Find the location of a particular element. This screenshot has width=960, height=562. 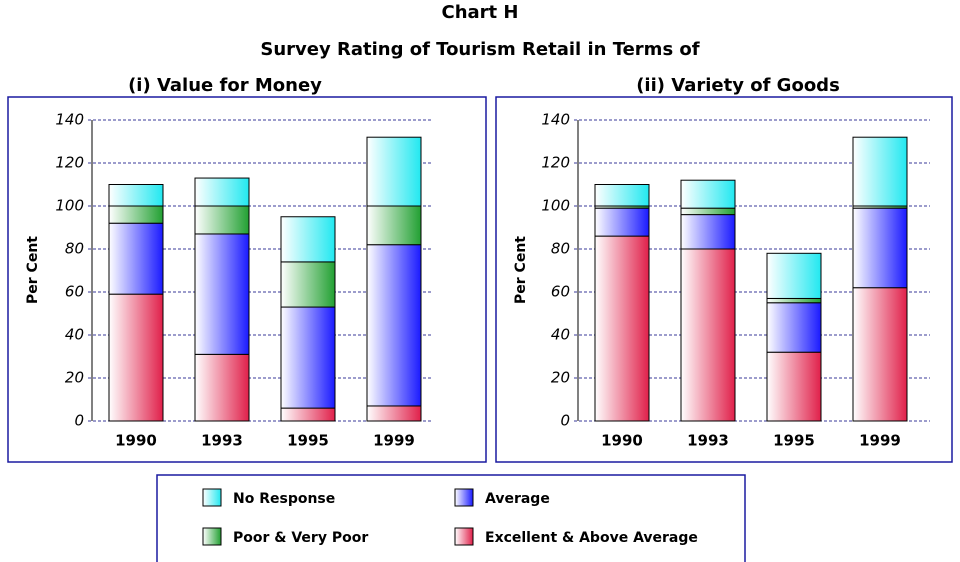

chart-title: (i) Value for Money is located at coordinates (225, 85).